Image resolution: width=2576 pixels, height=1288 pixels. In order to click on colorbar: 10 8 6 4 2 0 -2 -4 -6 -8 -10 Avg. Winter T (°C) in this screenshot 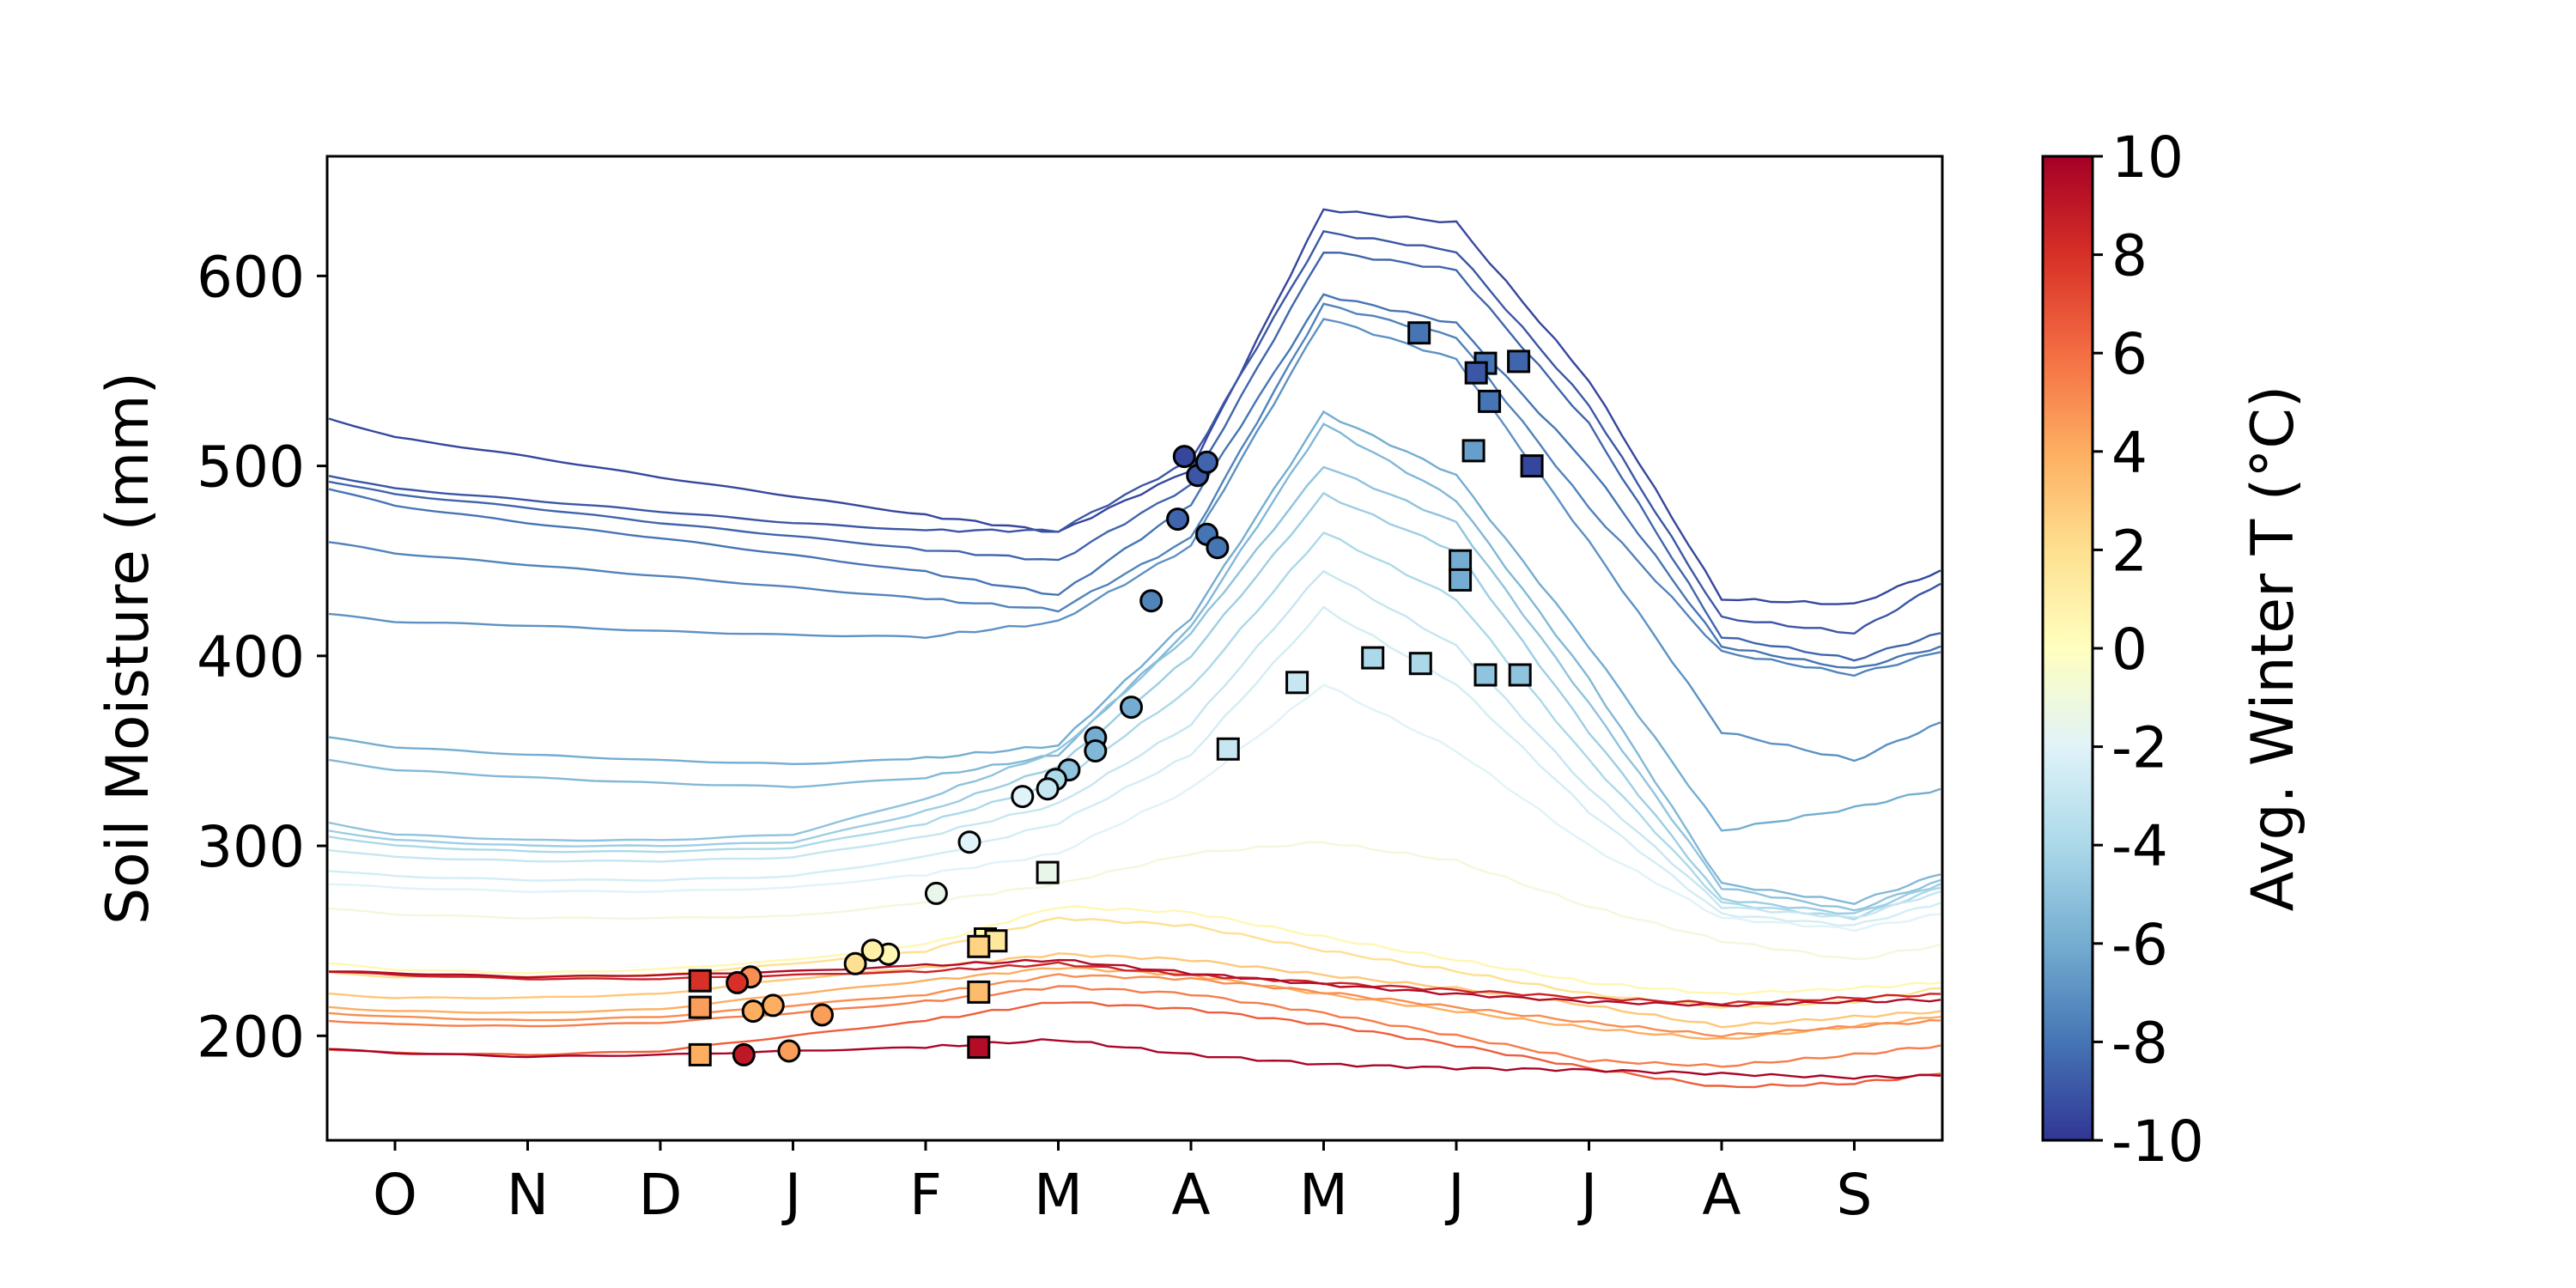, I will do `click(2174, 650)`.